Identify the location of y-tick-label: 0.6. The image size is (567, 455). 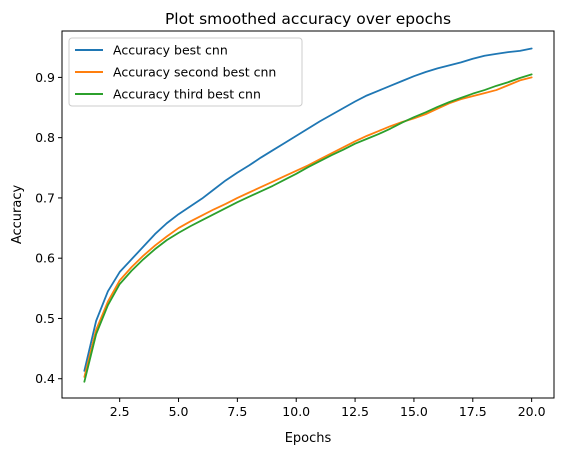
(45, 258).